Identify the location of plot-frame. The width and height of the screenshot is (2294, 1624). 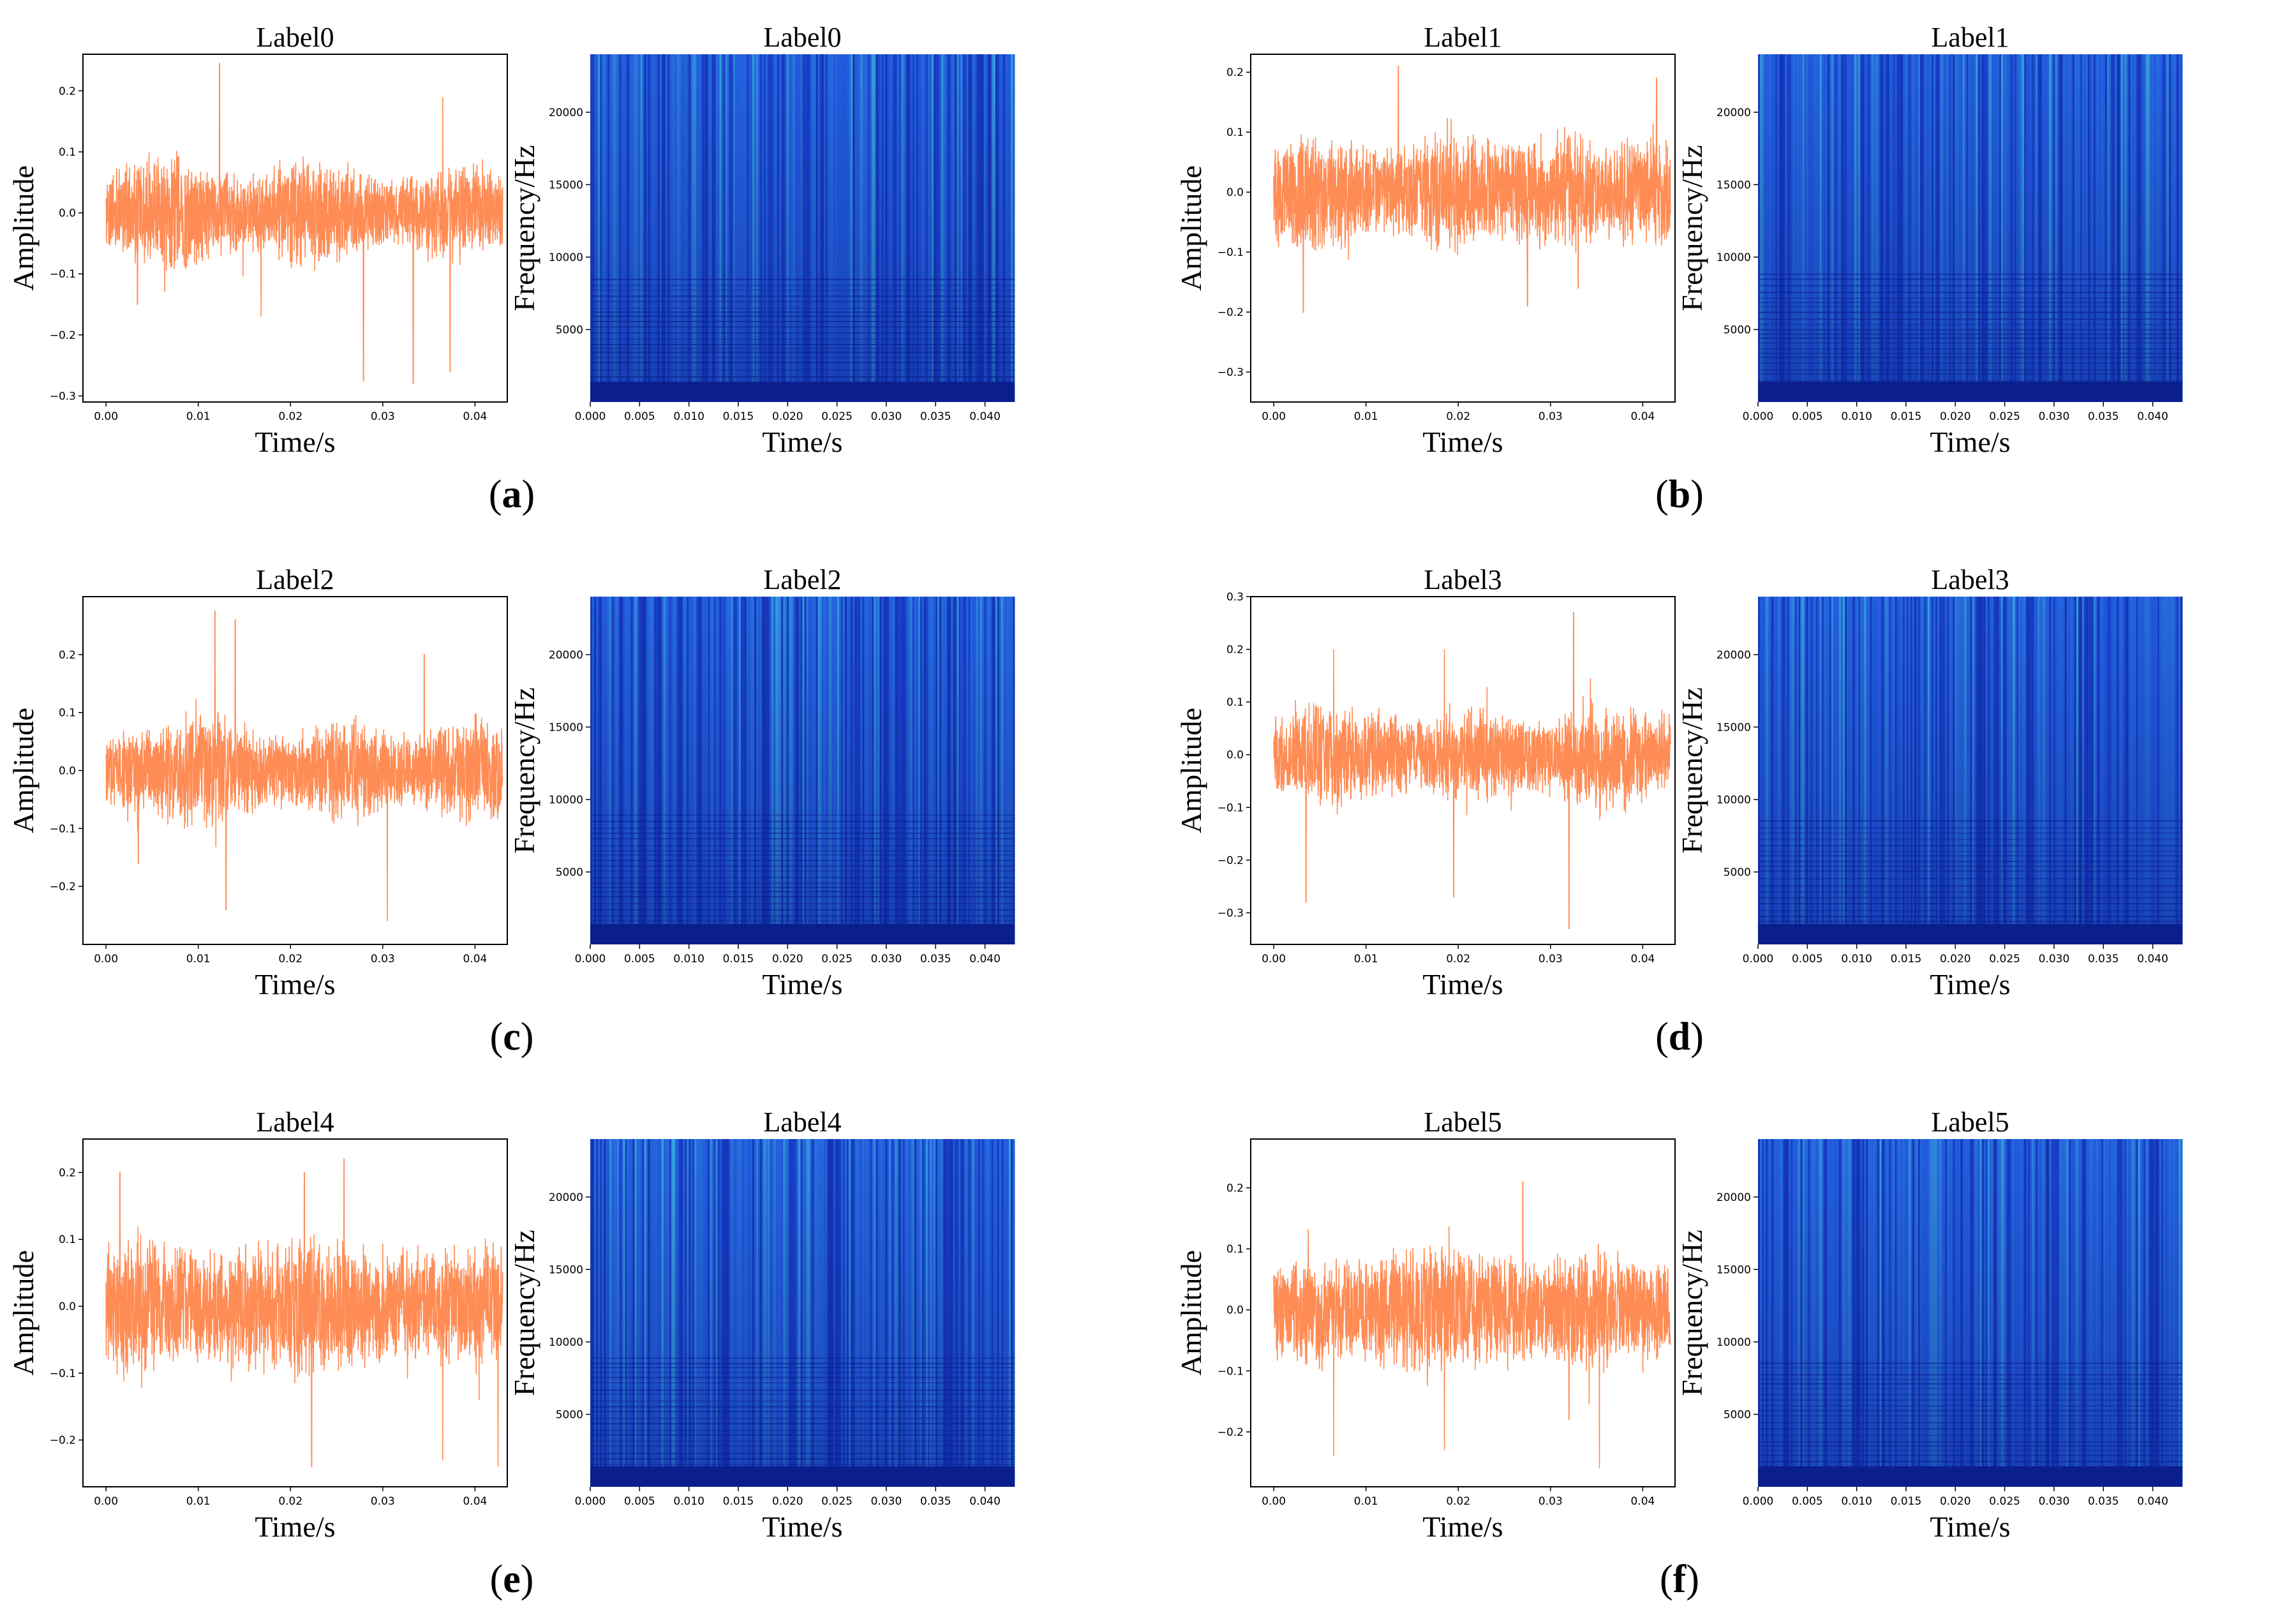
(295, 229).